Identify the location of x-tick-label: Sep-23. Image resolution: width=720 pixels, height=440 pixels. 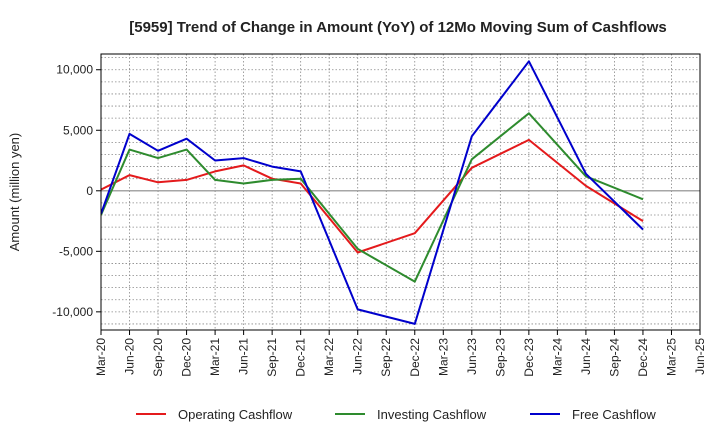
(500, 357).